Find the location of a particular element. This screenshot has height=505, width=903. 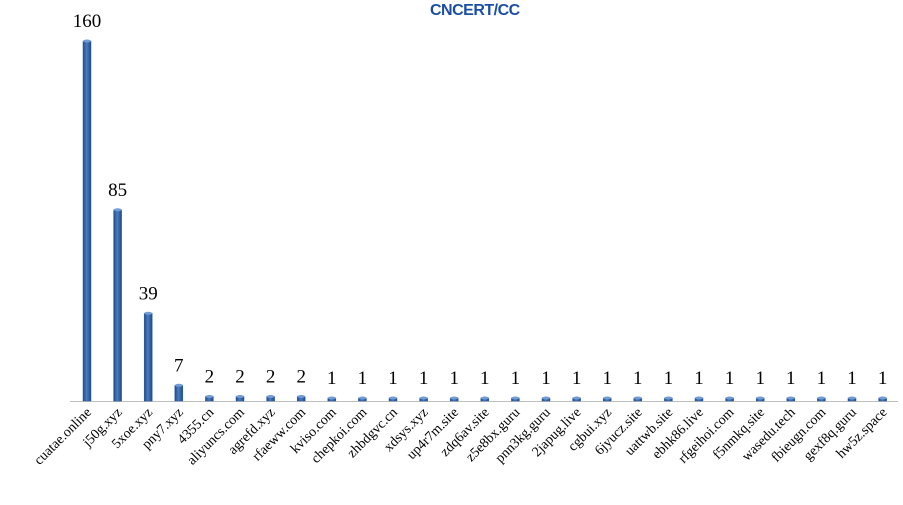

cncert-watermark: CNCERT/CC is located at coordinates (475, 10).